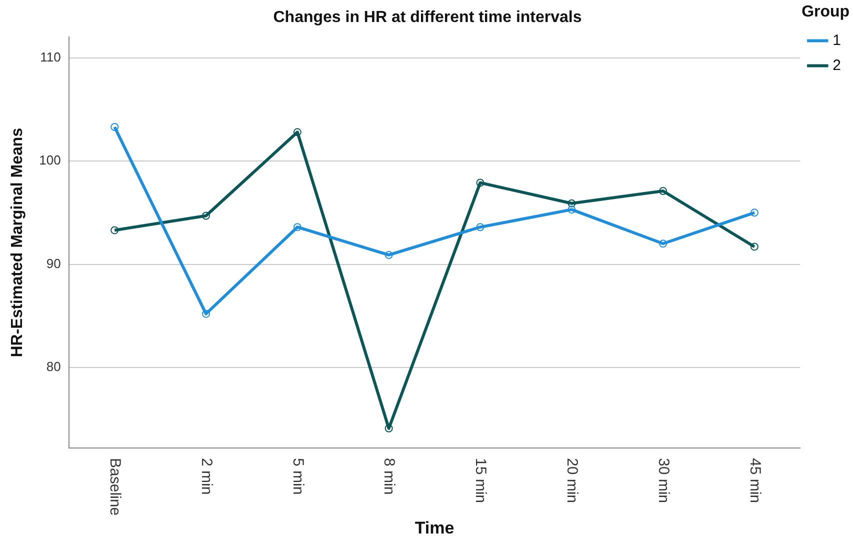 The image size is (853, 547). Describe the element at coordinates (571, 481) in the screenshot. I see `x-tick-label: 20 min` at that location.